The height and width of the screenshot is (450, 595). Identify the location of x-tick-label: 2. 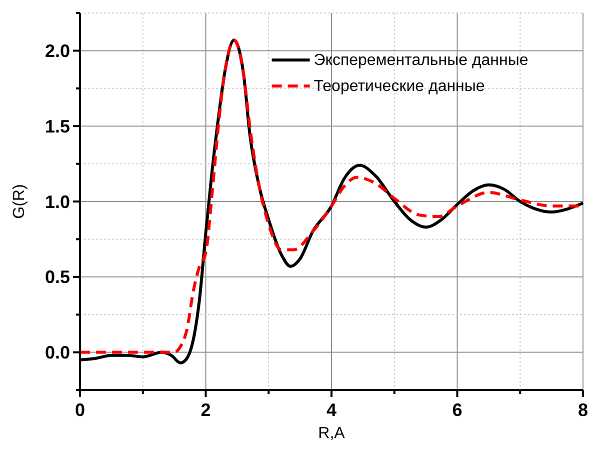
(205, 410).